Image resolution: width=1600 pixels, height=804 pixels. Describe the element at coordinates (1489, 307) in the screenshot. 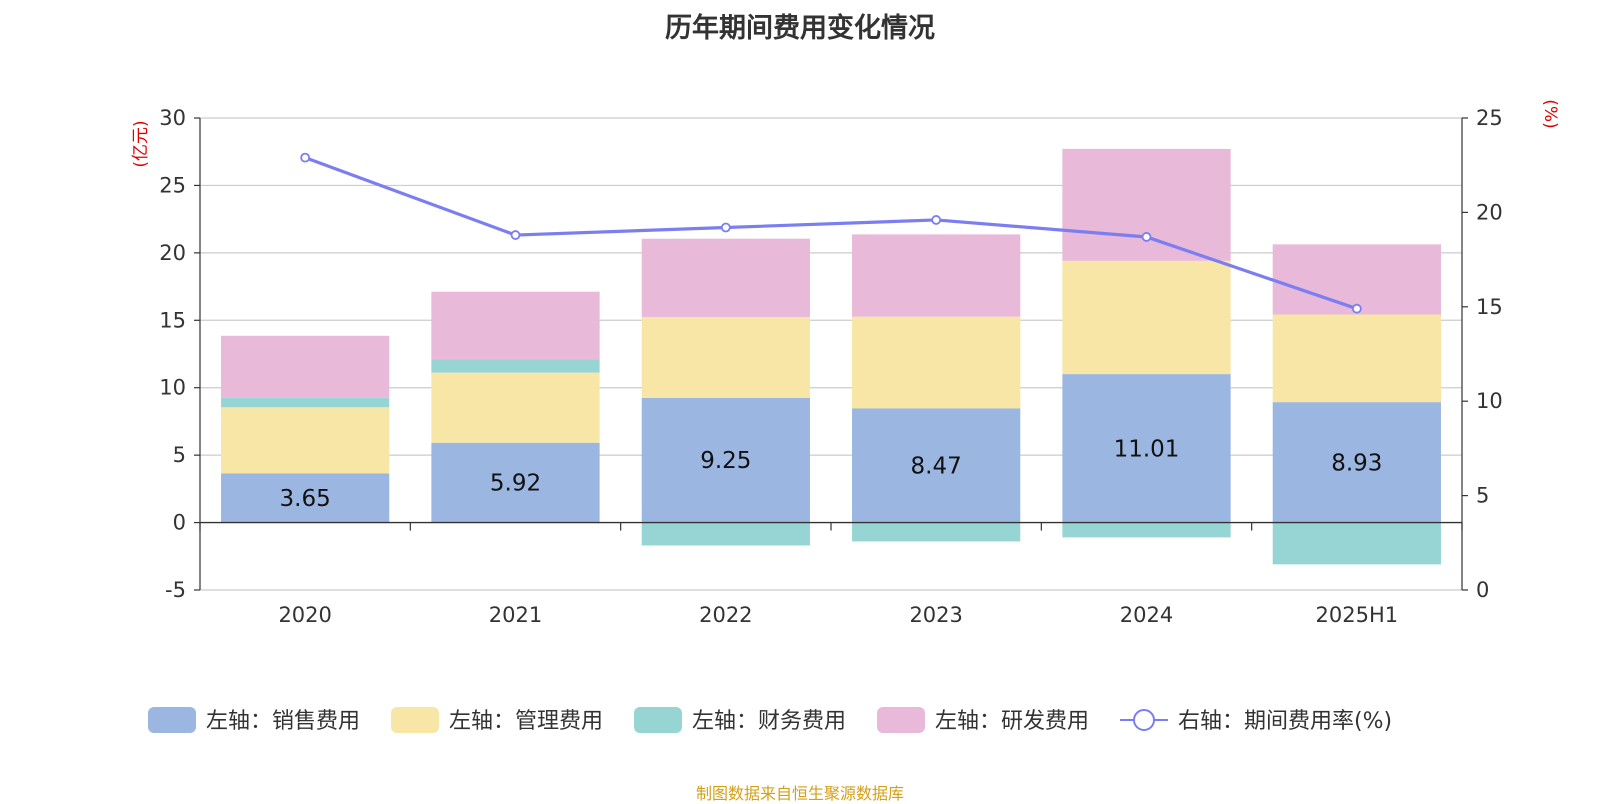

I see `right-tick-label: 15` at that location.